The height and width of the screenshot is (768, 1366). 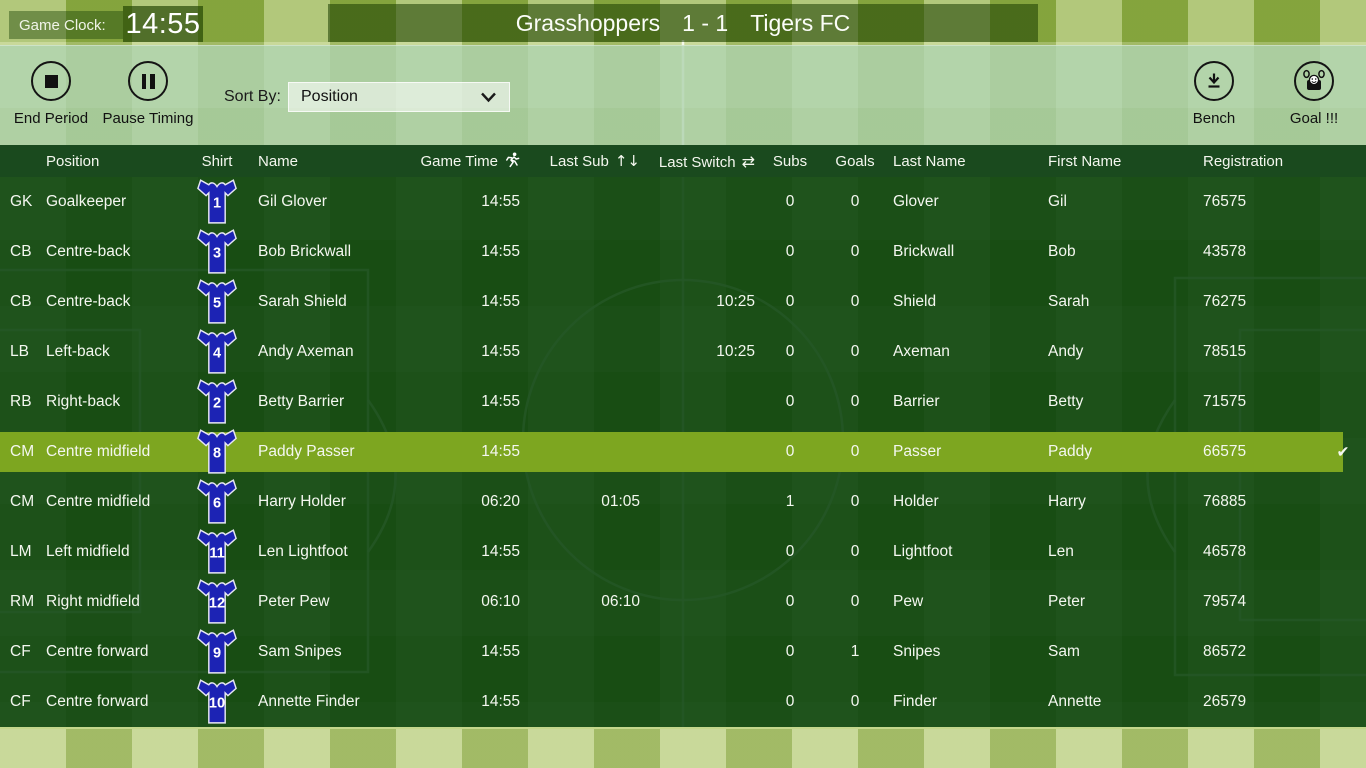 I want to click on goal-button: Goal !!!, so click(x=1314, y=94).